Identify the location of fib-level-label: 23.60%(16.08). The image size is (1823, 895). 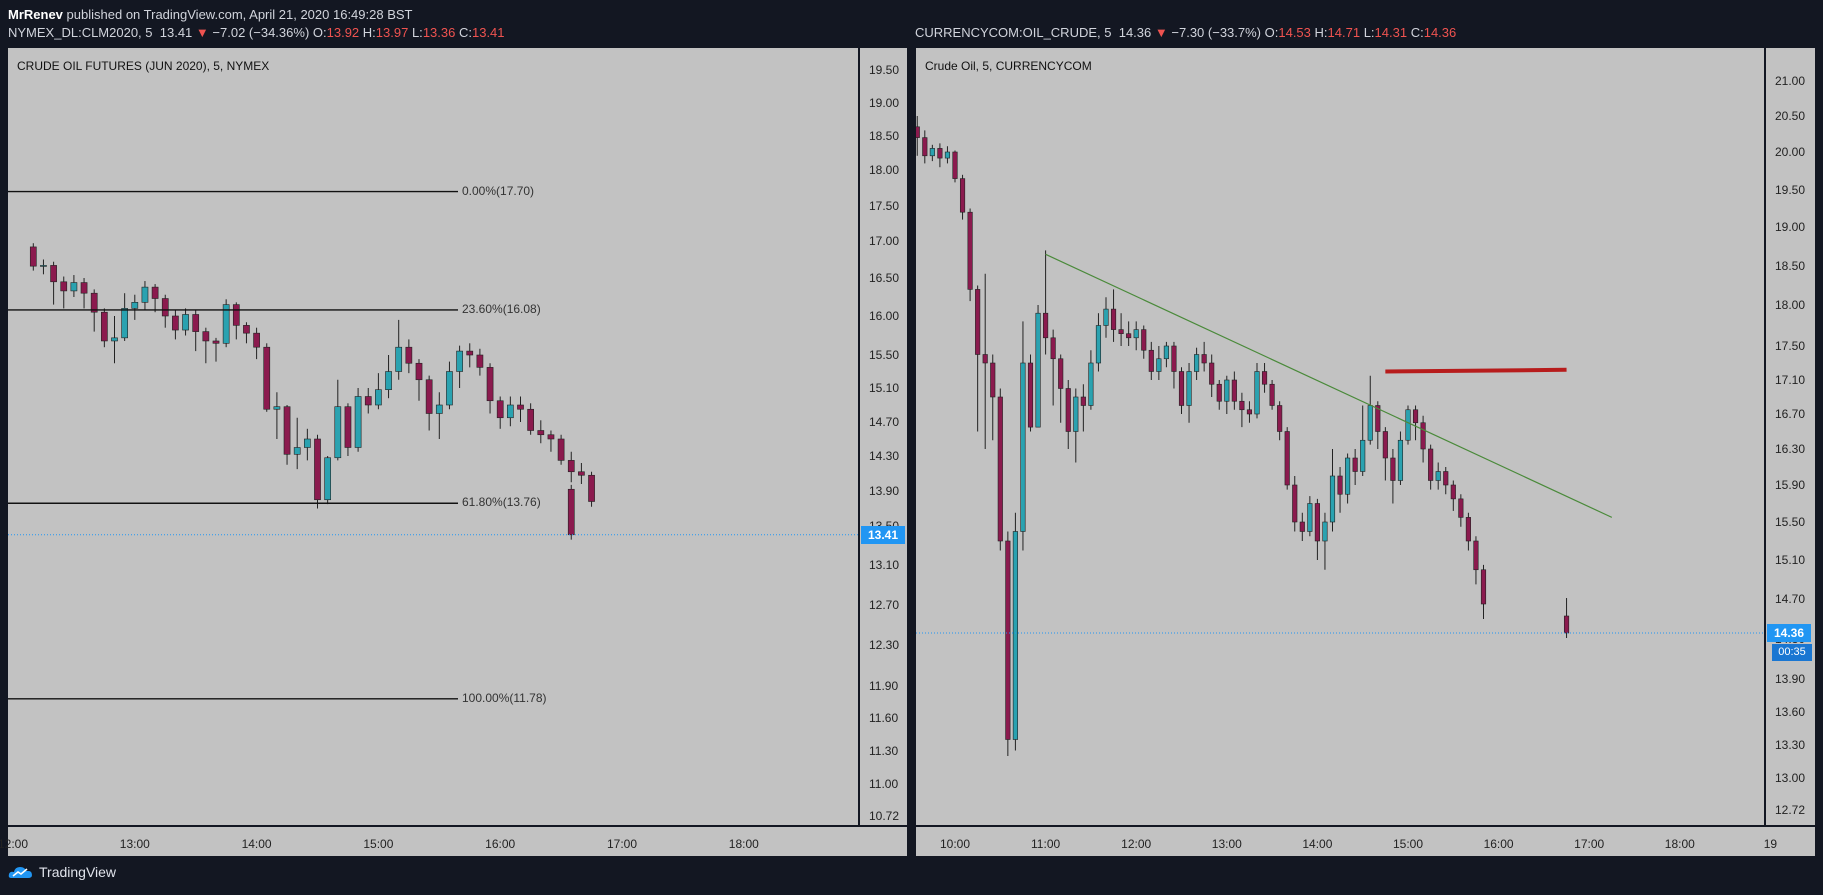
(501, 308).